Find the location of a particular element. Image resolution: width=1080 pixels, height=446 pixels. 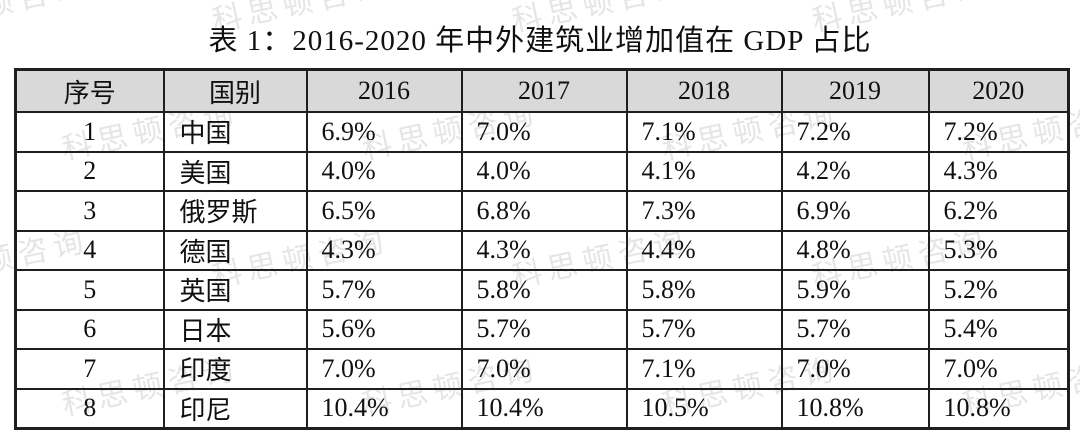

table-row: 1 中国 6.9% 7.0% 7.1% 7.2% 7.2% is located at coordinates (542, 132).